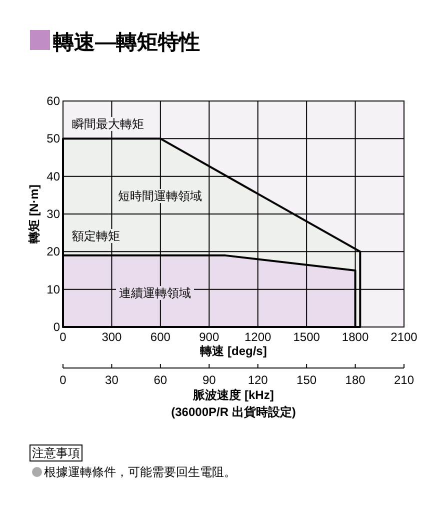 The image size is (446, 510). Describe the element at coordinates (258, 380) in the screenshot. I see `x2-tick-label: 120` at that location.